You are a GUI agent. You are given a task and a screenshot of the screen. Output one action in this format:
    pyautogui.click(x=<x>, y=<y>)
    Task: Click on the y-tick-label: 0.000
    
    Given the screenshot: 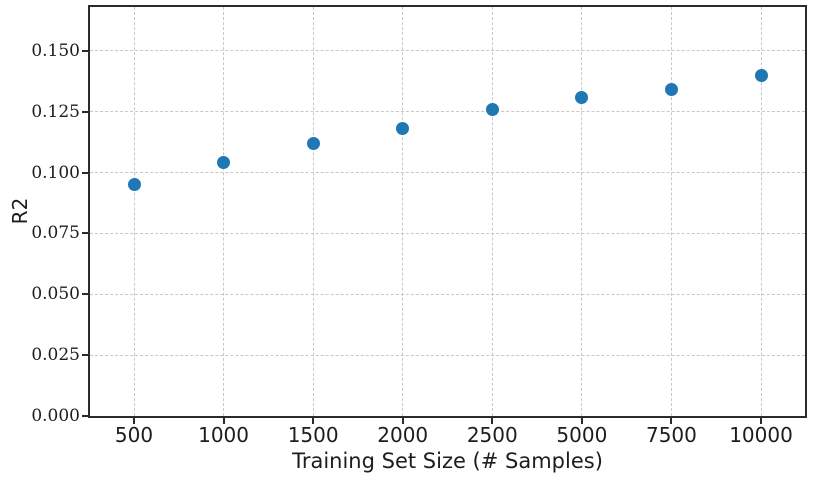 What is the action you would take?
    pyautogui.click(x=55, y=416)
    